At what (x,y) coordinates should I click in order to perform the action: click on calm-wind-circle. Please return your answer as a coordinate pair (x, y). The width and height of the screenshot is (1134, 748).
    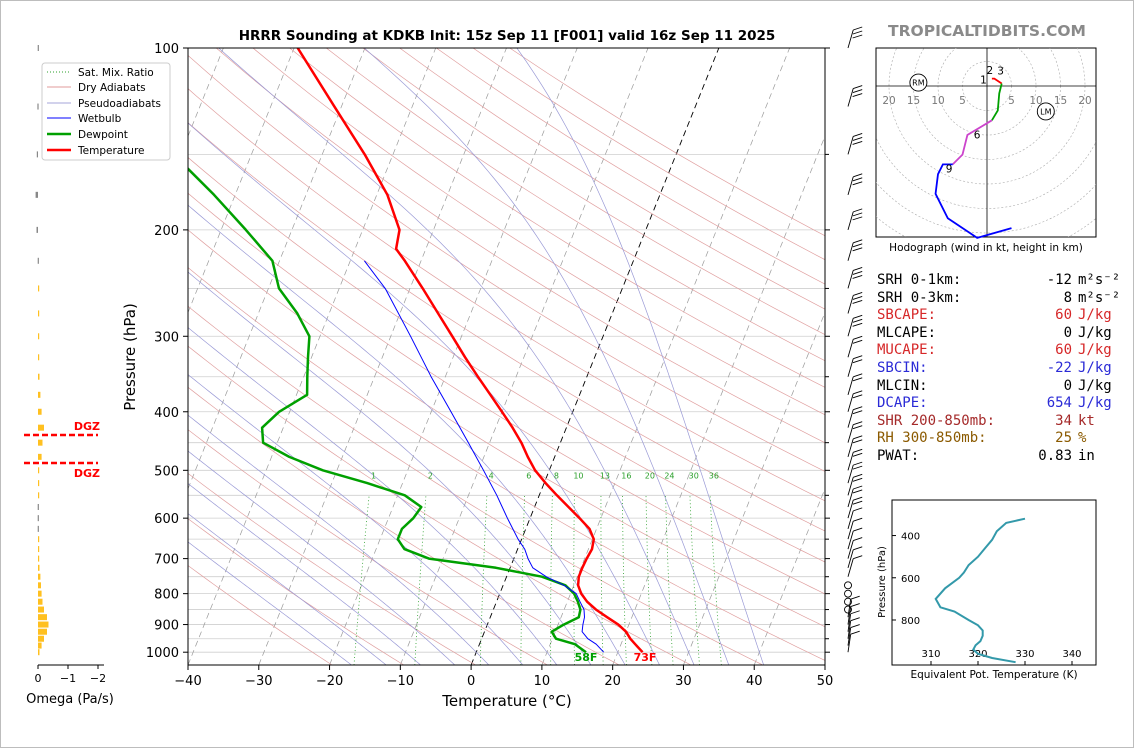
    Looking at the image, I should click on (848, 593).